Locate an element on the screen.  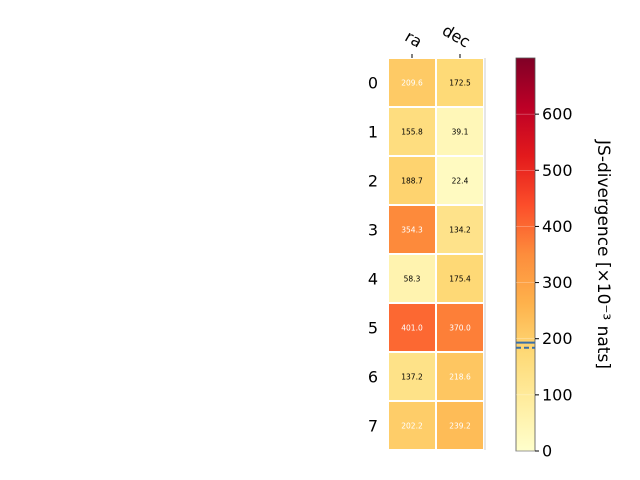
row-label: 4 is located at coordinates (373, 279).